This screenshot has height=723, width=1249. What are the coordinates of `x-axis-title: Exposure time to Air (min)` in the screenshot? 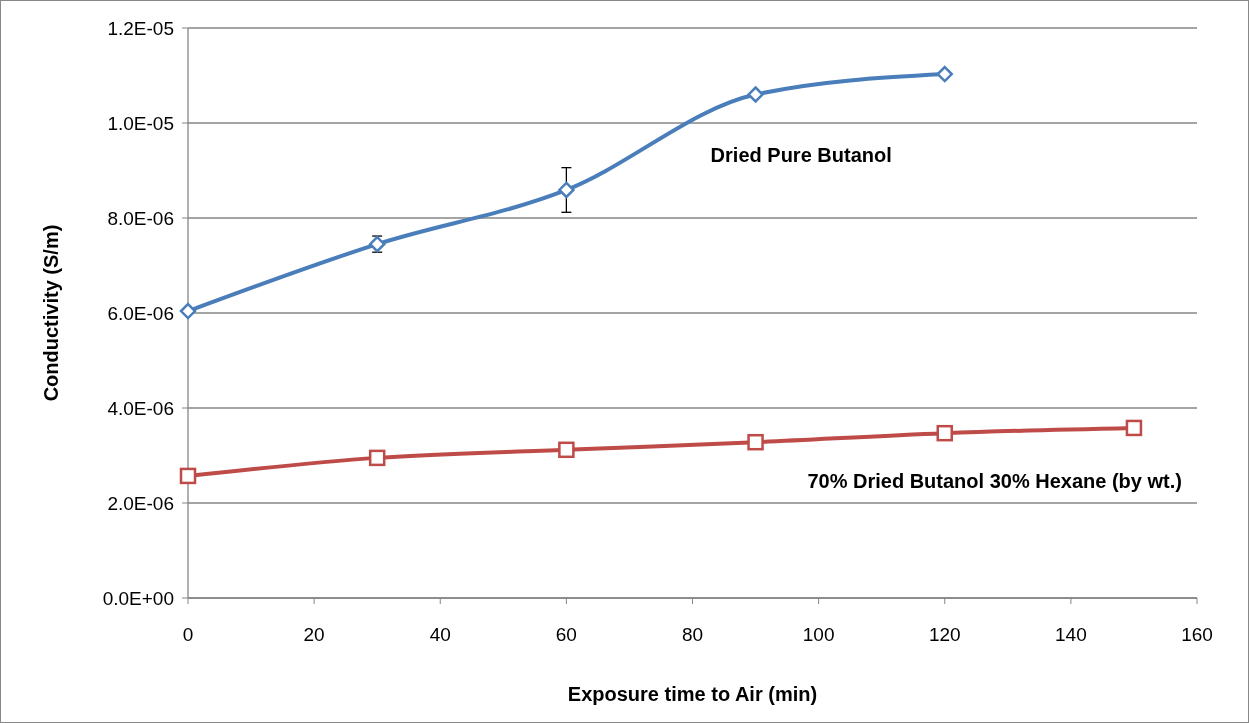 It's located at (692, 694).